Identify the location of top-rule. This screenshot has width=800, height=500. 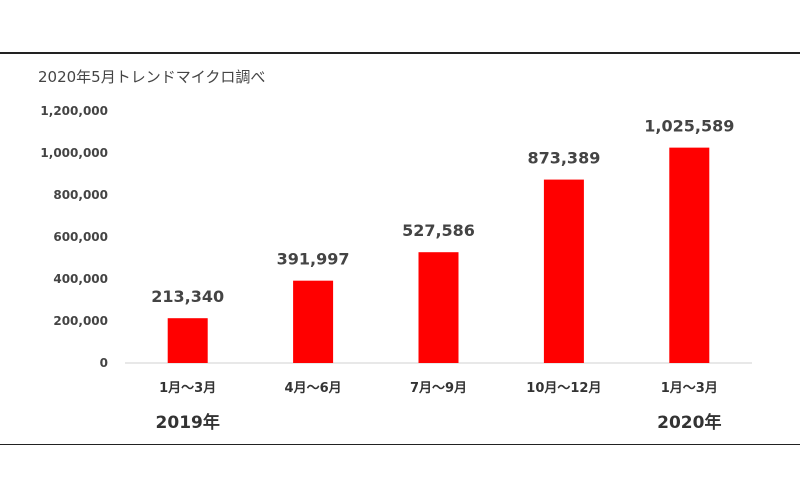
(400, 53).